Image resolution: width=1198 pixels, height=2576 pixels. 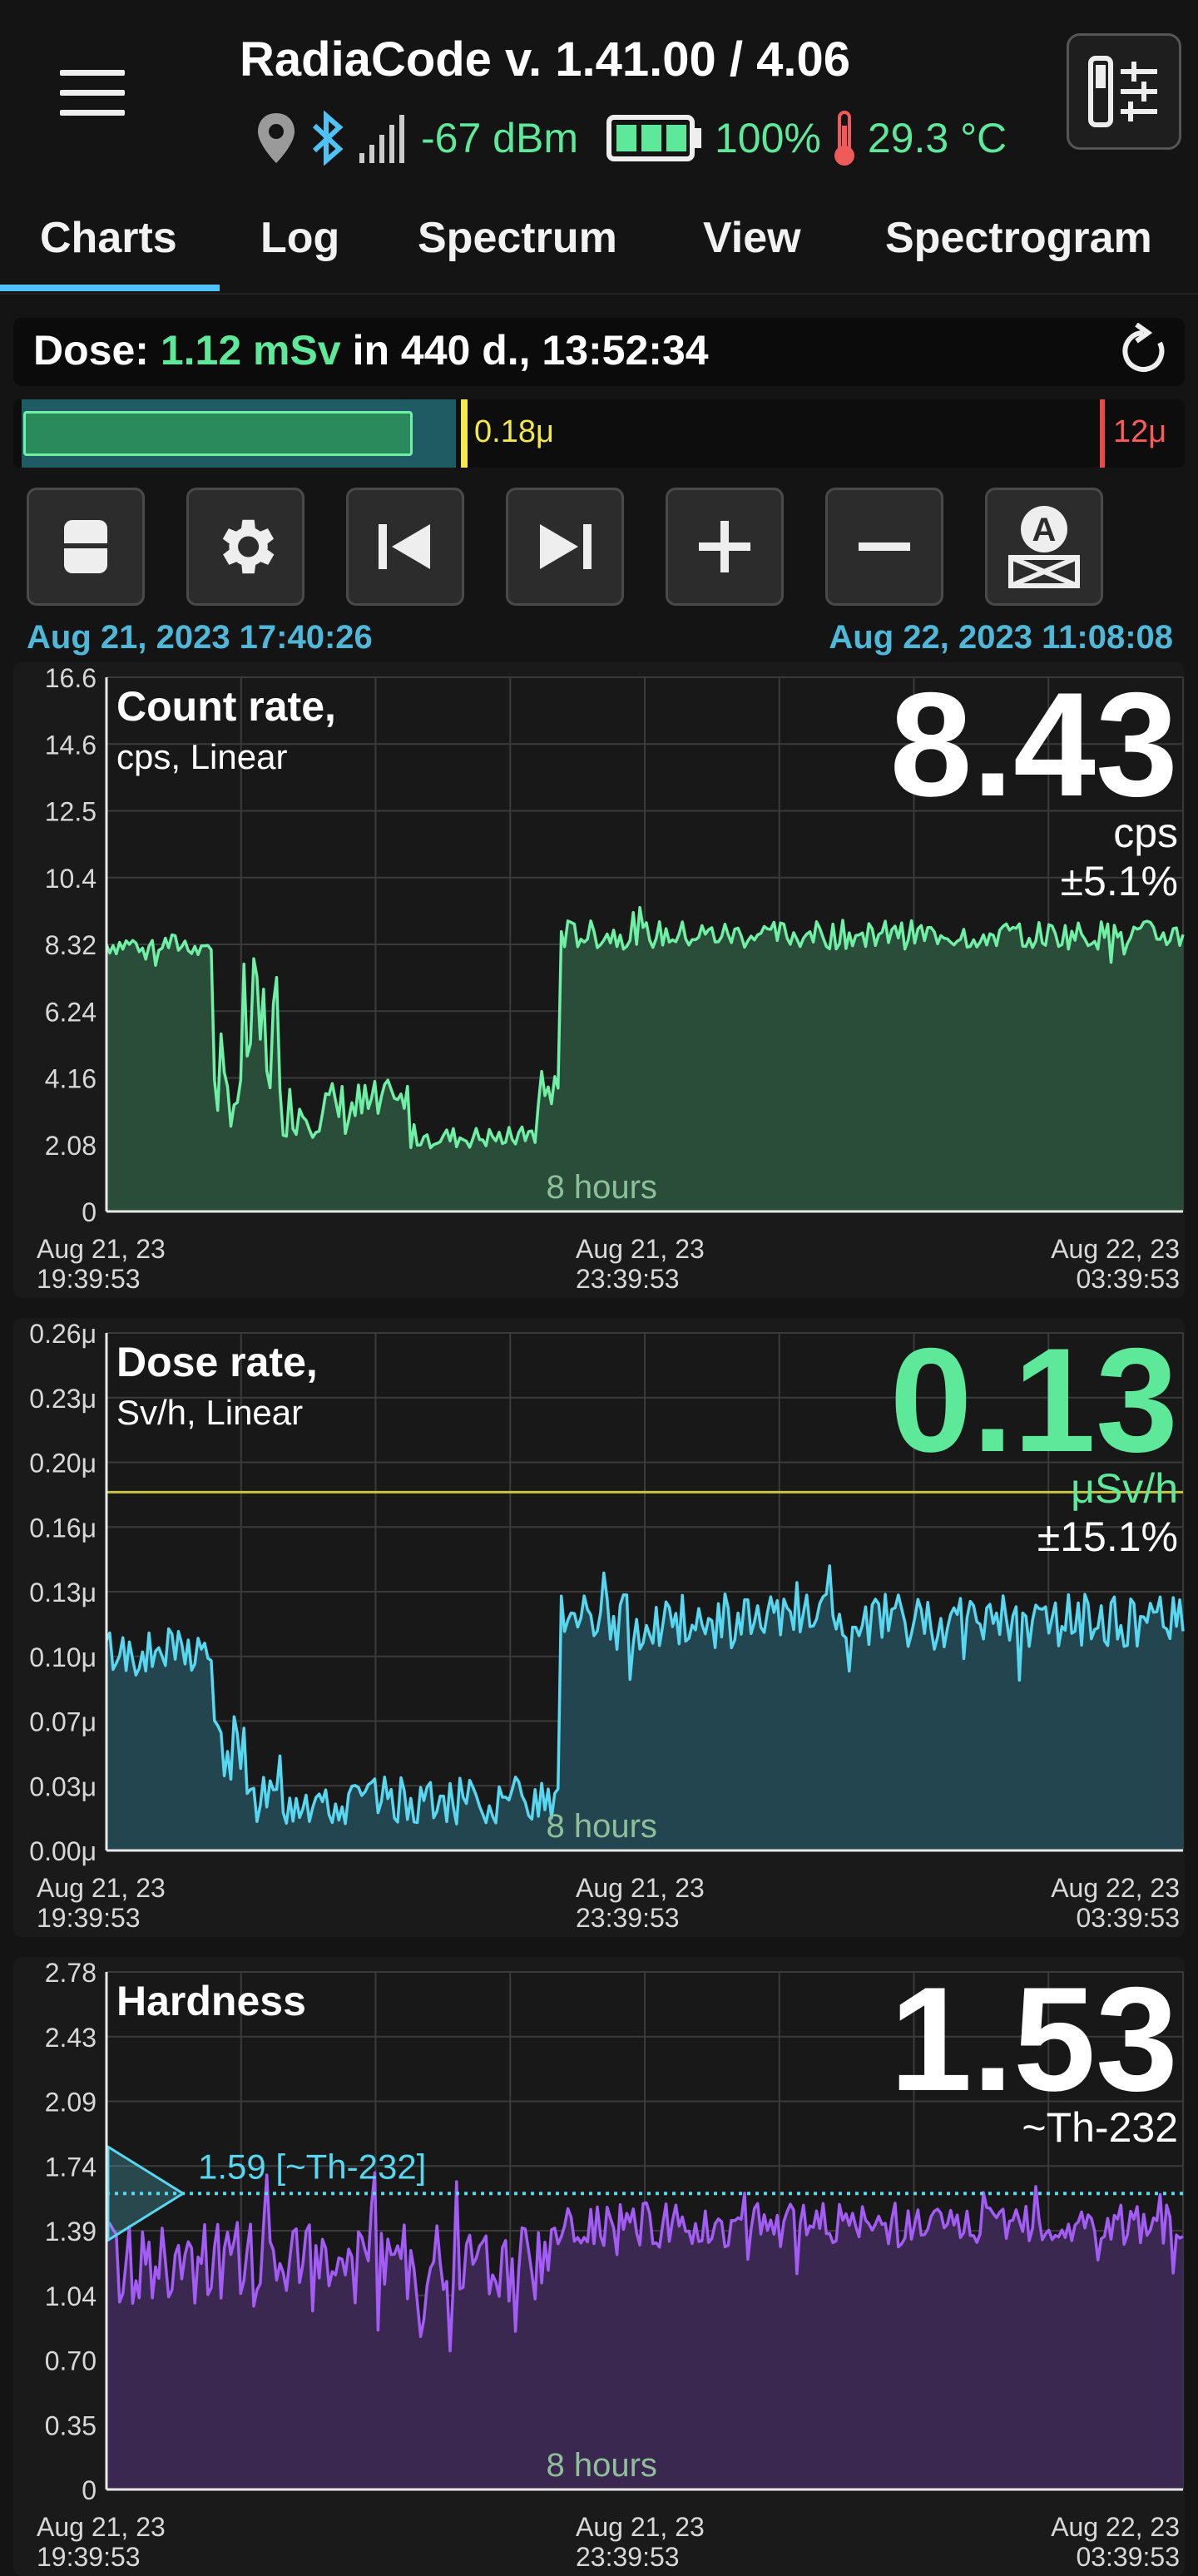 What do you see at coordinates (518, 238) in the screenshot?
I see `tab-spectrum: Spectrum` at bounding box center [518, 238].